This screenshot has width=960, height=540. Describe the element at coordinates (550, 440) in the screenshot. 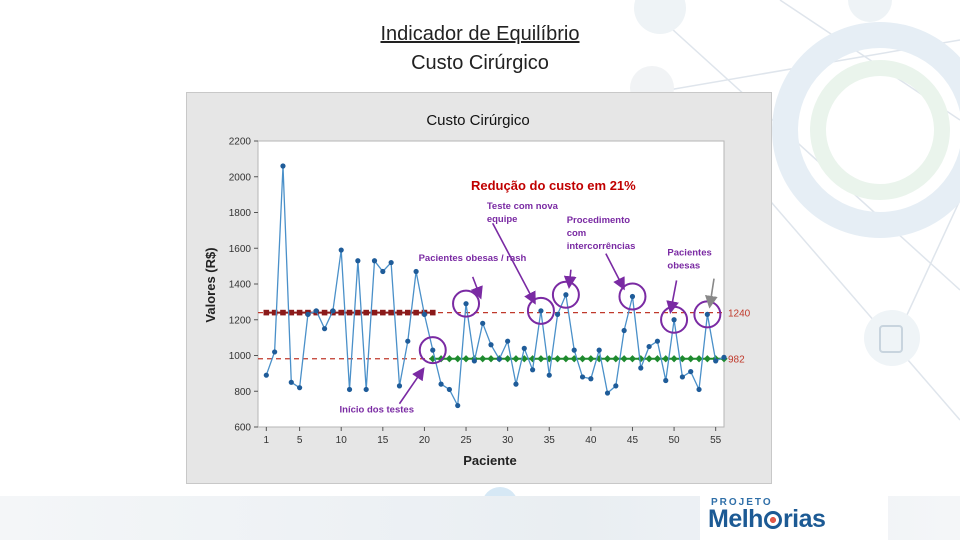

I see `x-tick-label: 35` at that location.